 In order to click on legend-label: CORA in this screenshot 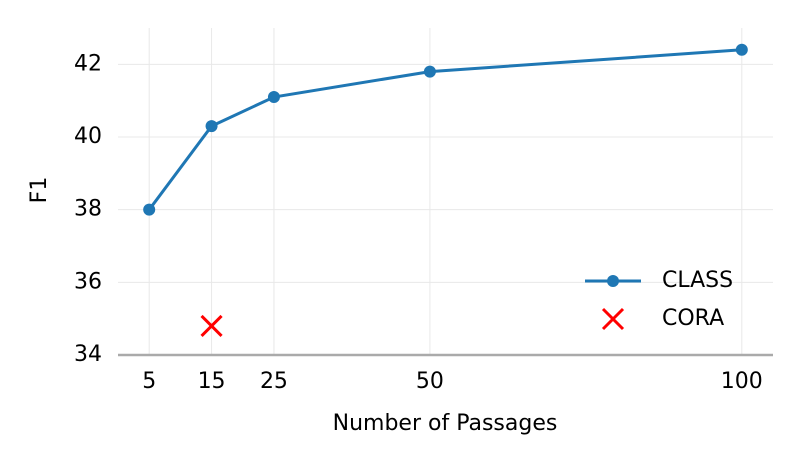, I will do `click(693, 318)`.